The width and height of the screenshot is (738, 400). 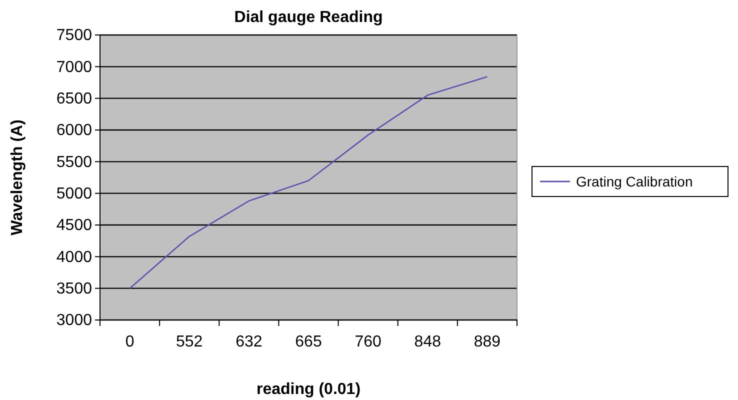 I want to click on x-tick-label: 632, so click(x=249, y=342).